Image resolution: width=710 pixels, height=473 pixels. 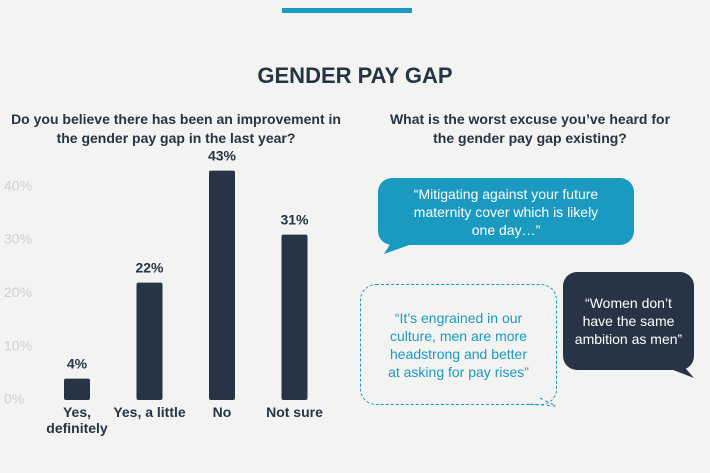 What do you see at coordinates (77, 363) in the screenshot?
I see `value-label: 4%` at bounding box center [77, 363].